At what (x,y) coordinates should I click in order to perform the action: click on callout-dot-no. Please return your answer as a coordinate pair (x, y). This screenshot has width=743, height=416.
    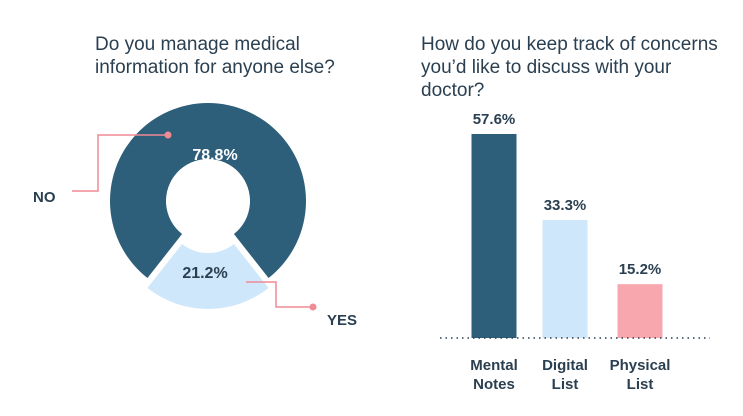
    Looking at the image, I should click on (168, 135).